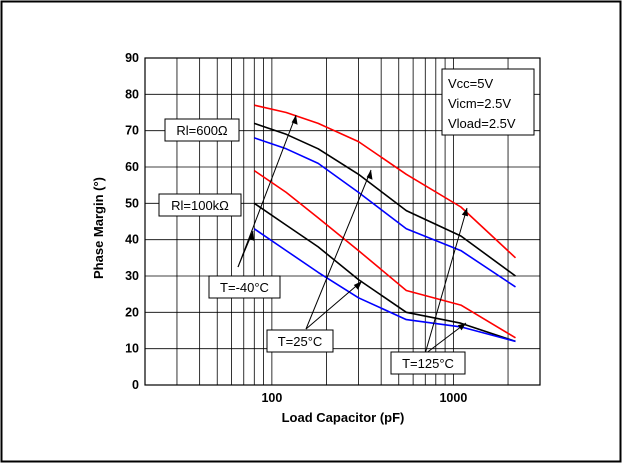 The image size is (622, 468). What do you see at coordinates (98, 228) in the screenshot?
I see `y-axis-label: Phase Margin (°)` at bounding box center [98, 228].